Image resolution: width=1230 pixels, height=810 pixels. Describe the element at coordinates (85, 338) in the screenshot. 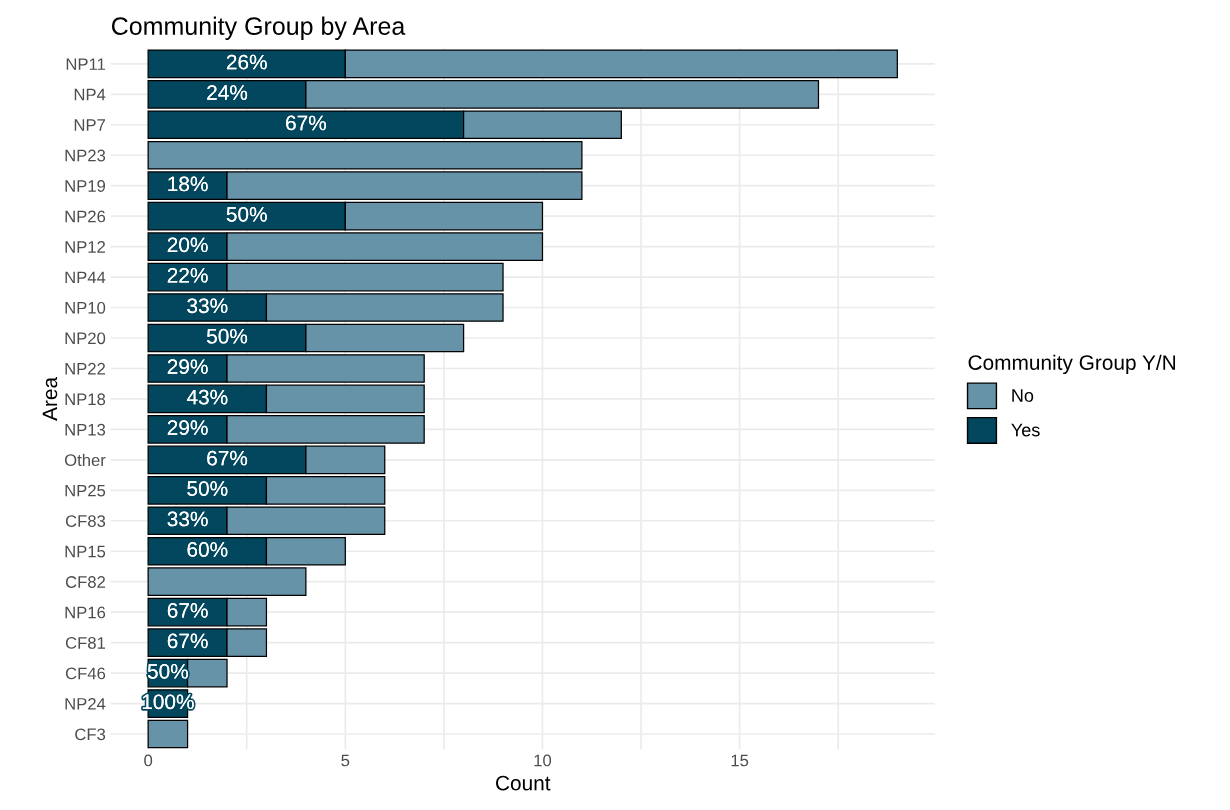

I see `y-tick-label: NP20` at that location.